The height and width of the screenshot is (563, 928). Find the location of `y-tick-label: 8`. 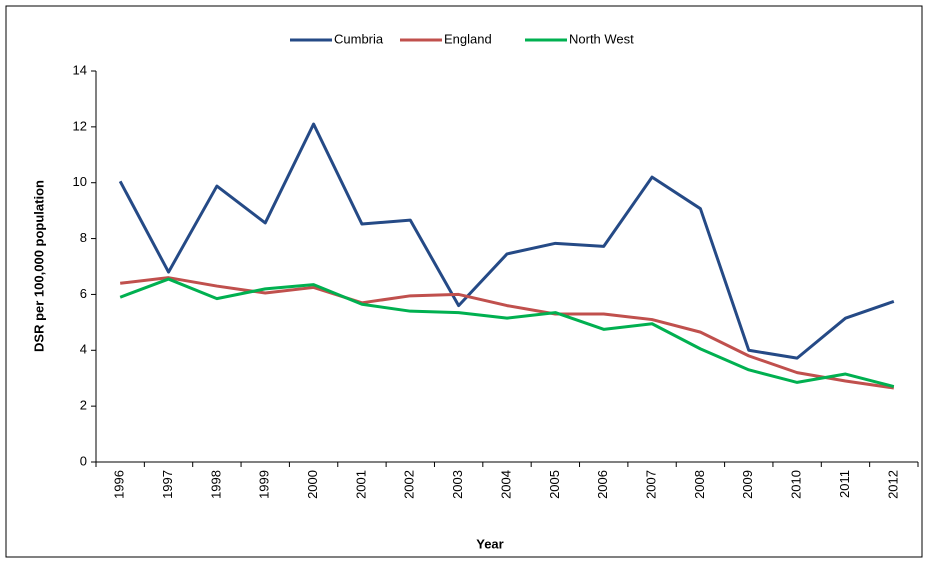

y-tick-label: 8 is located at coordinates (83, 237).